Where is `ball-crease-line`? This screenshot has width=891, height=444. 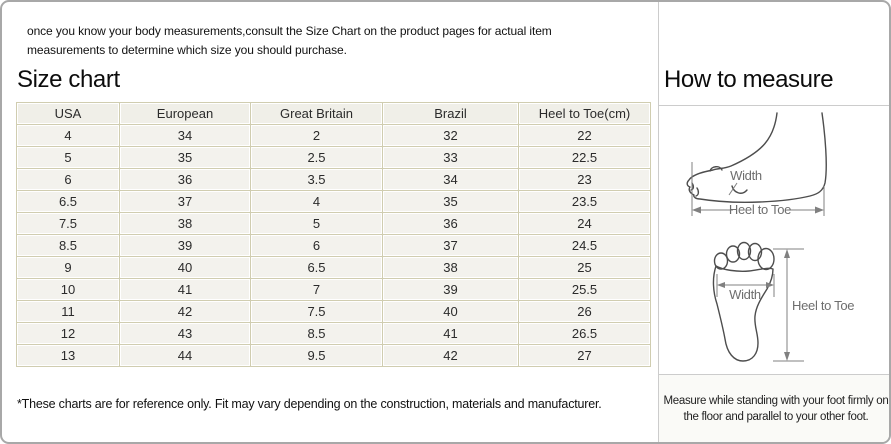
ball-crease-line is located at coordinates (739, 189).